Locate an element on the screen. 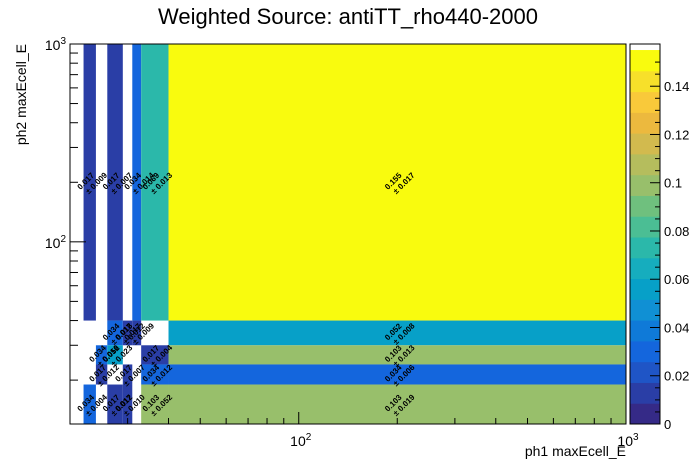 The image size is (696, 472). colorbar-frame is located at coordinates (645, 234).